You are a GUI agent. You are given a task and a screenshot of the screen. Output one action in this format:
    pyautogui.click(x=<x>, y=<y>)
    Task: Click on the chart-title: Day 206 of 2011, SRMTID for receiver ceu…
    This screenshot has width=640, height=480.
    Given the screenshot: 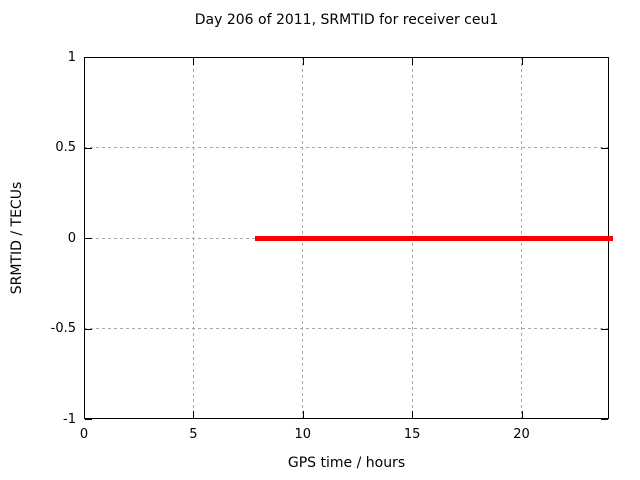 What is the action you would take?
    pyautogui.click(x=346, y=20)
    